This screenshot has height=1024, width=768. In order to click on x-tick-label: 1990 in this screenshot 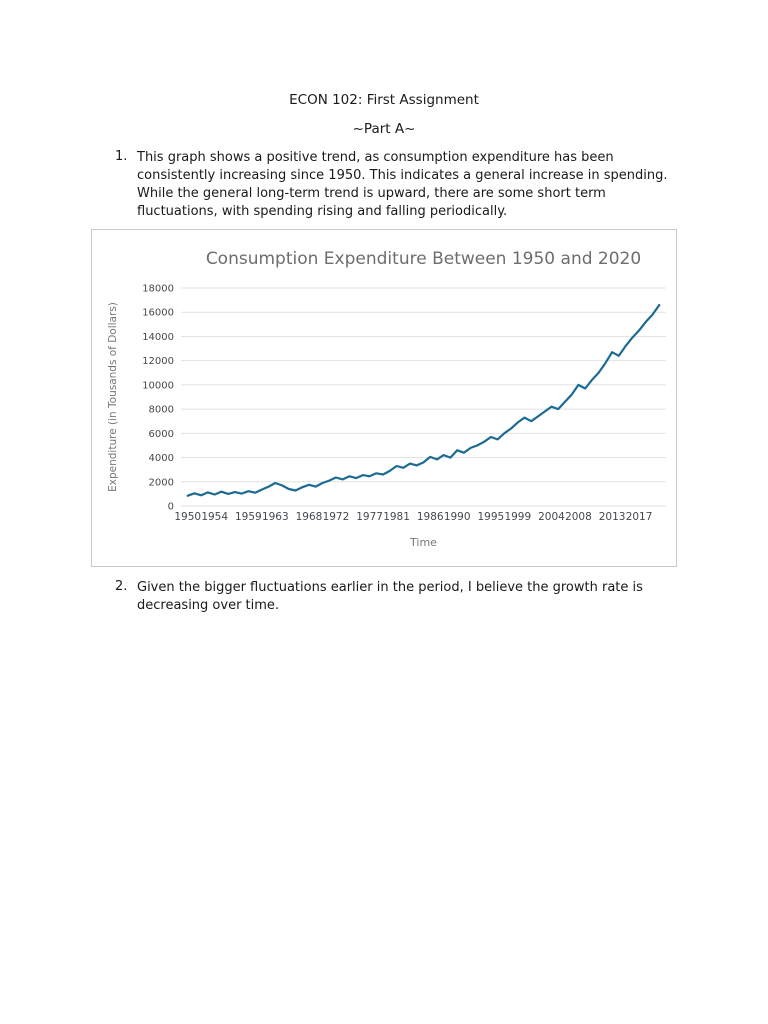, I will do `click(457, 517)`.